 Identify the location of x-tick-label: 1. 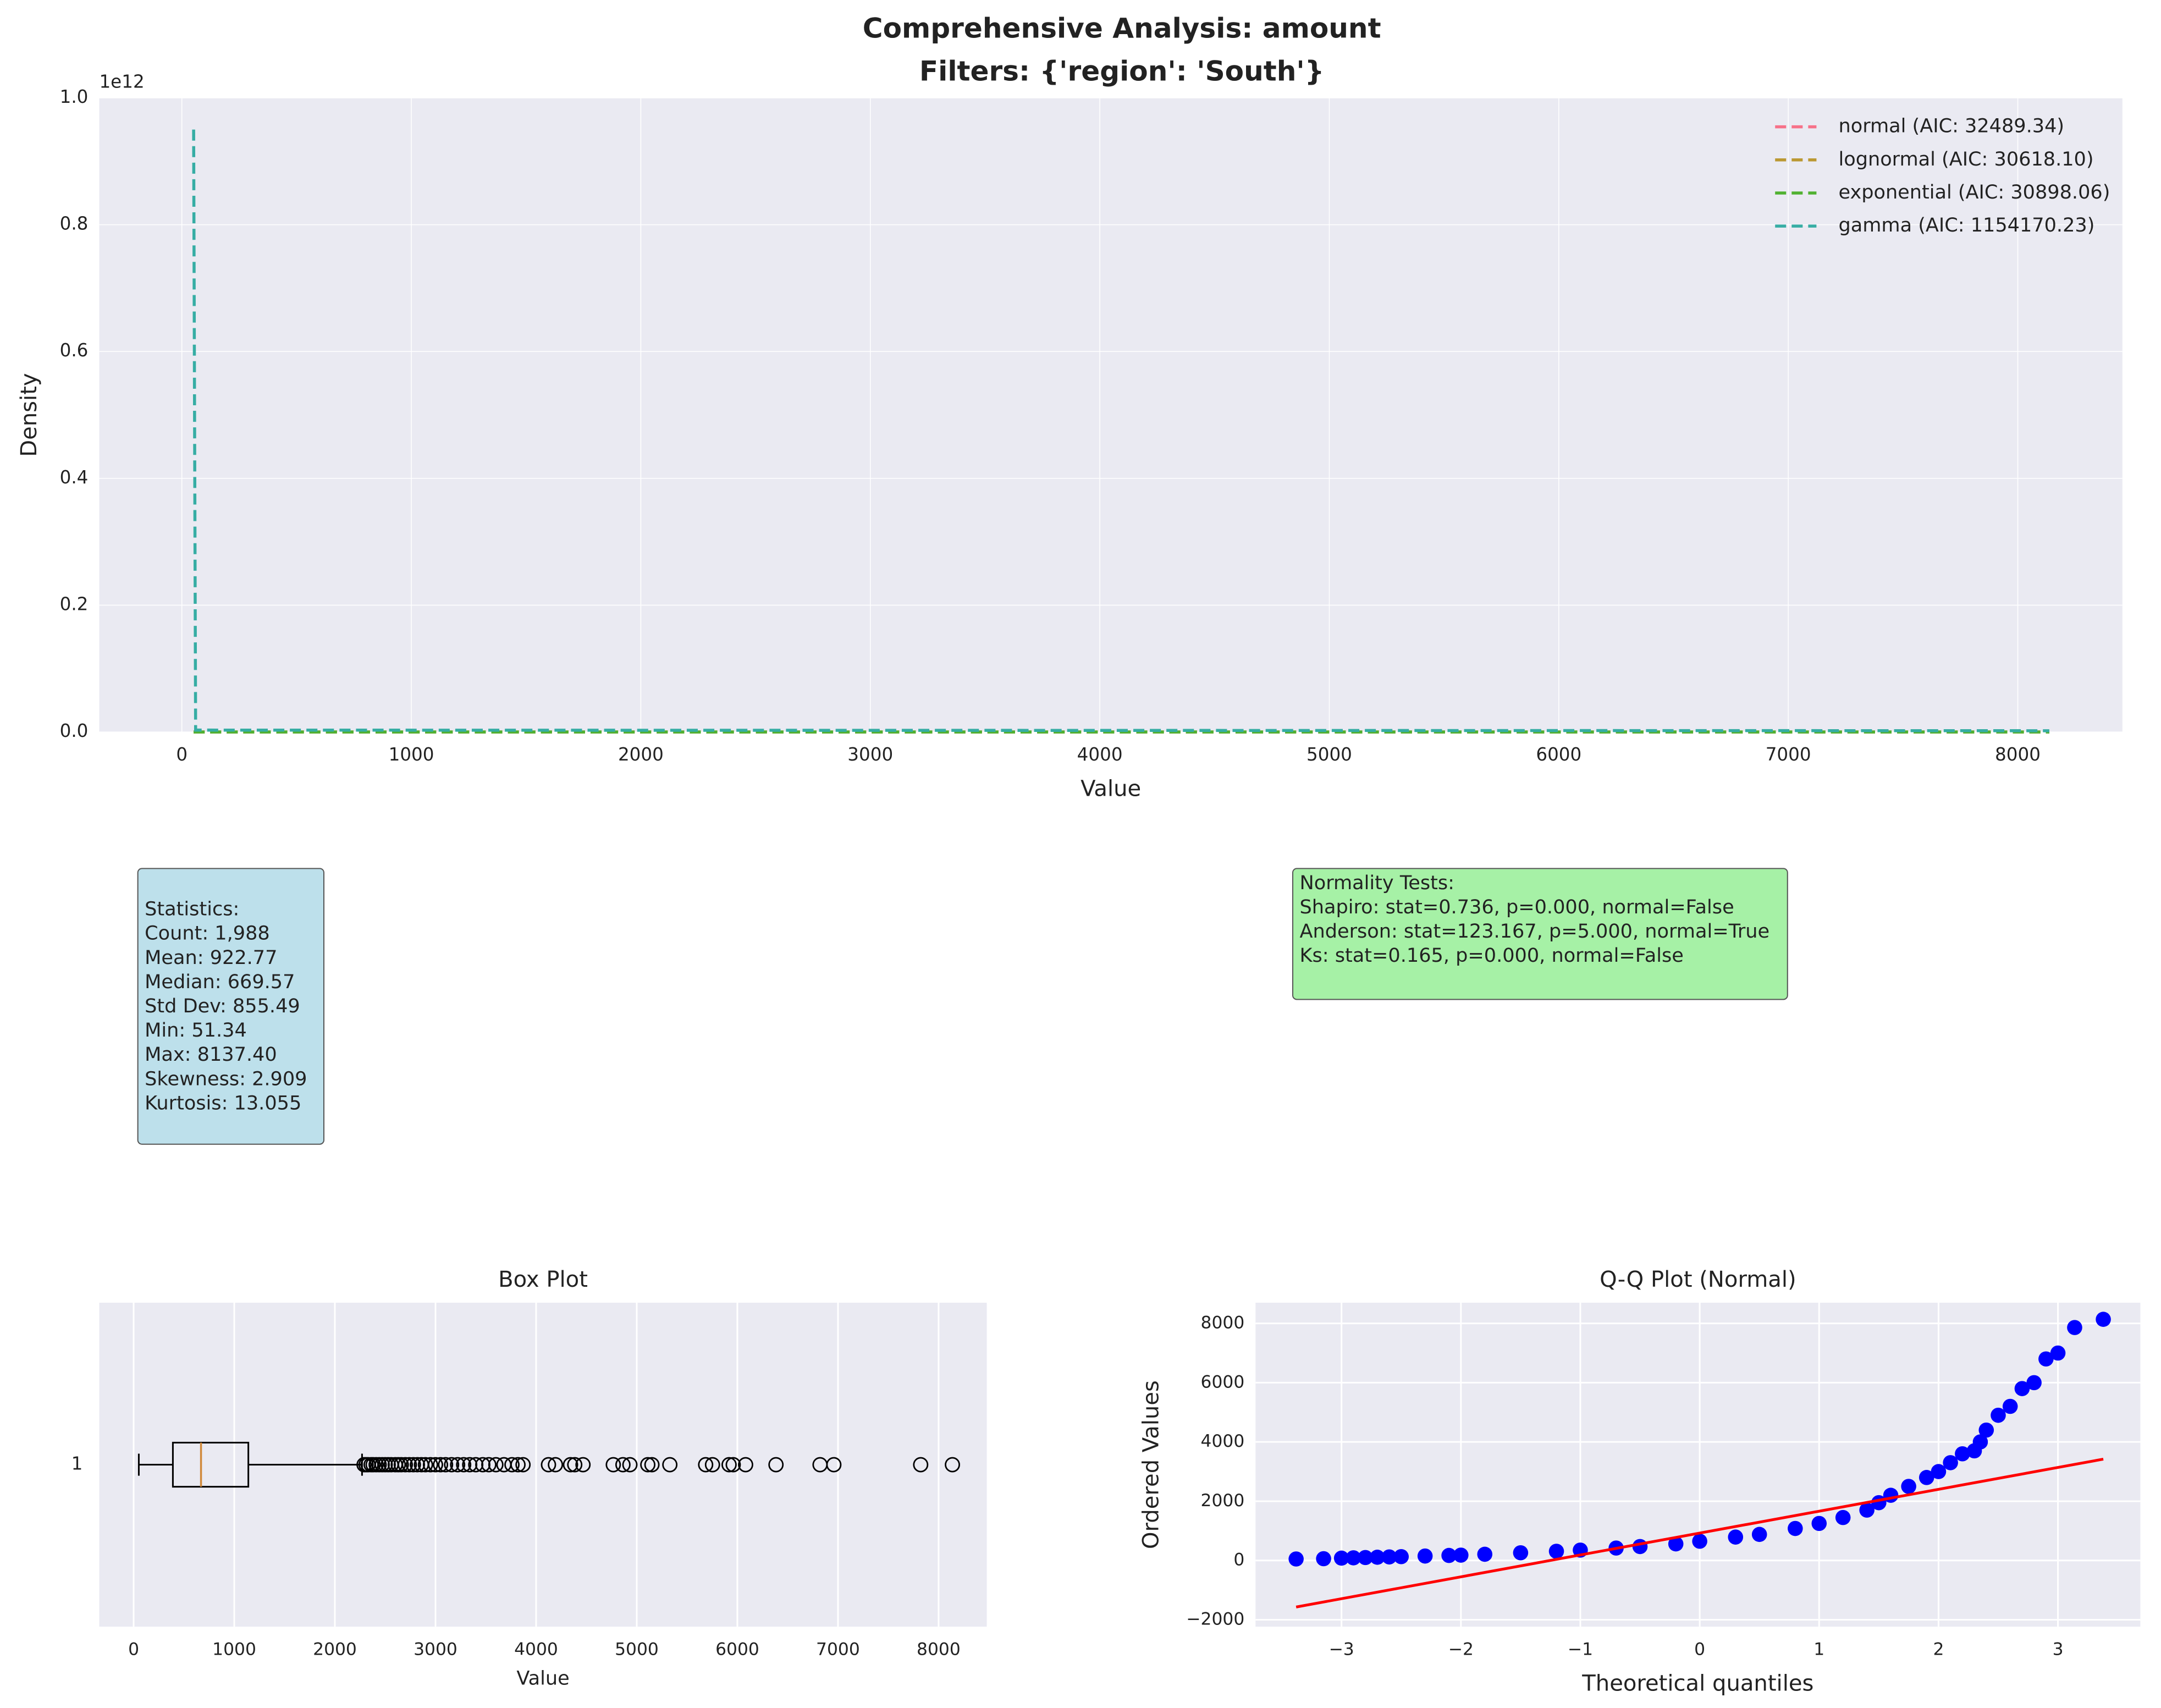
(1818, 1650).